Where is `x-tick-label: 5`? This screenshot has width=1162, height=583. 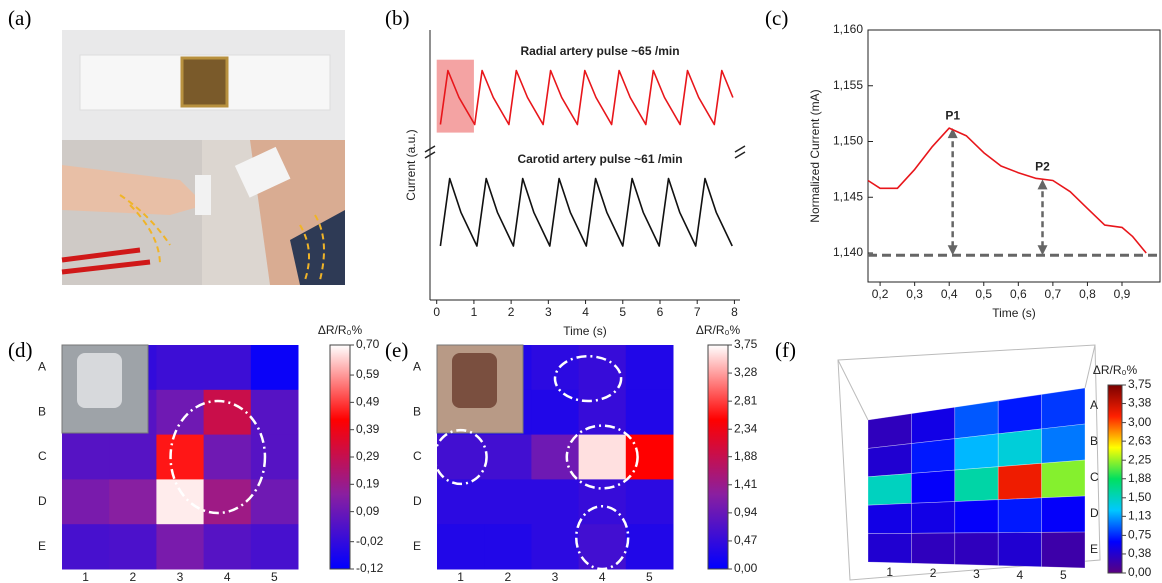
x-tick-label: 5 is located at coordinates (622, 312).